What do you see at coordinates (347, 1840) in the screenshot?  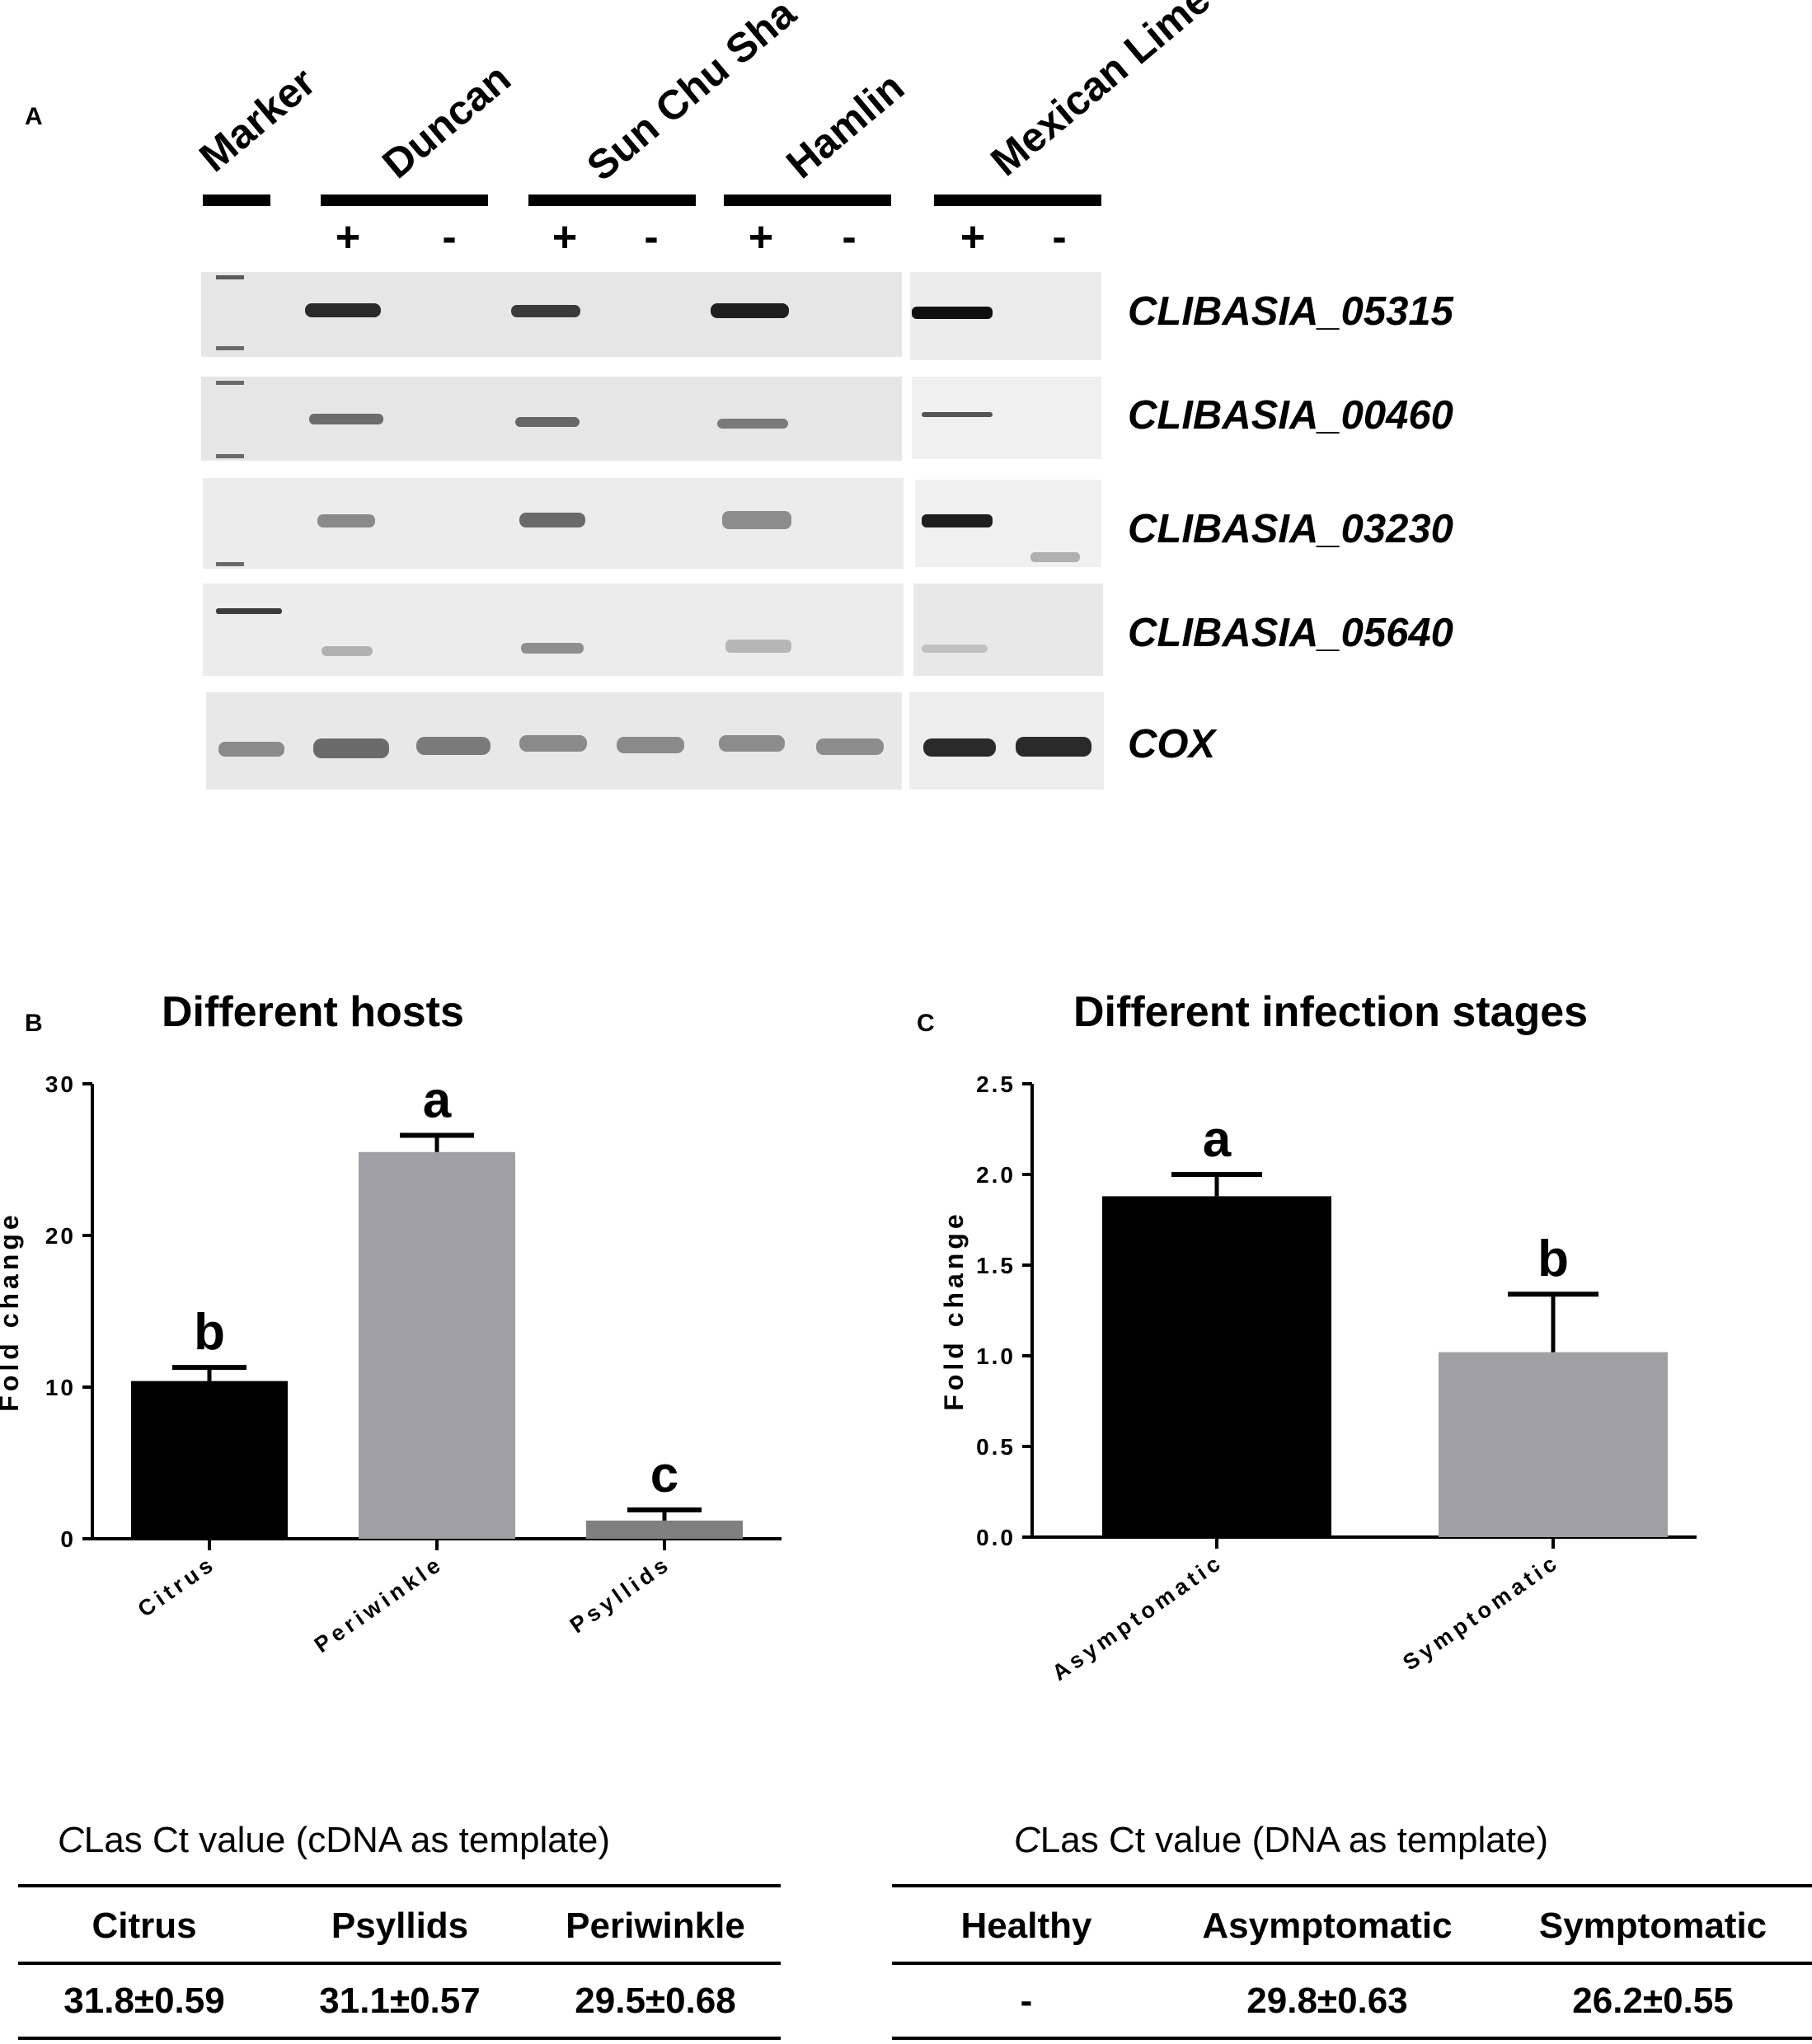 I see `table-cdna-title-rest: Las Ct value (cDNA as template)` at bounding box center [347, 1840].